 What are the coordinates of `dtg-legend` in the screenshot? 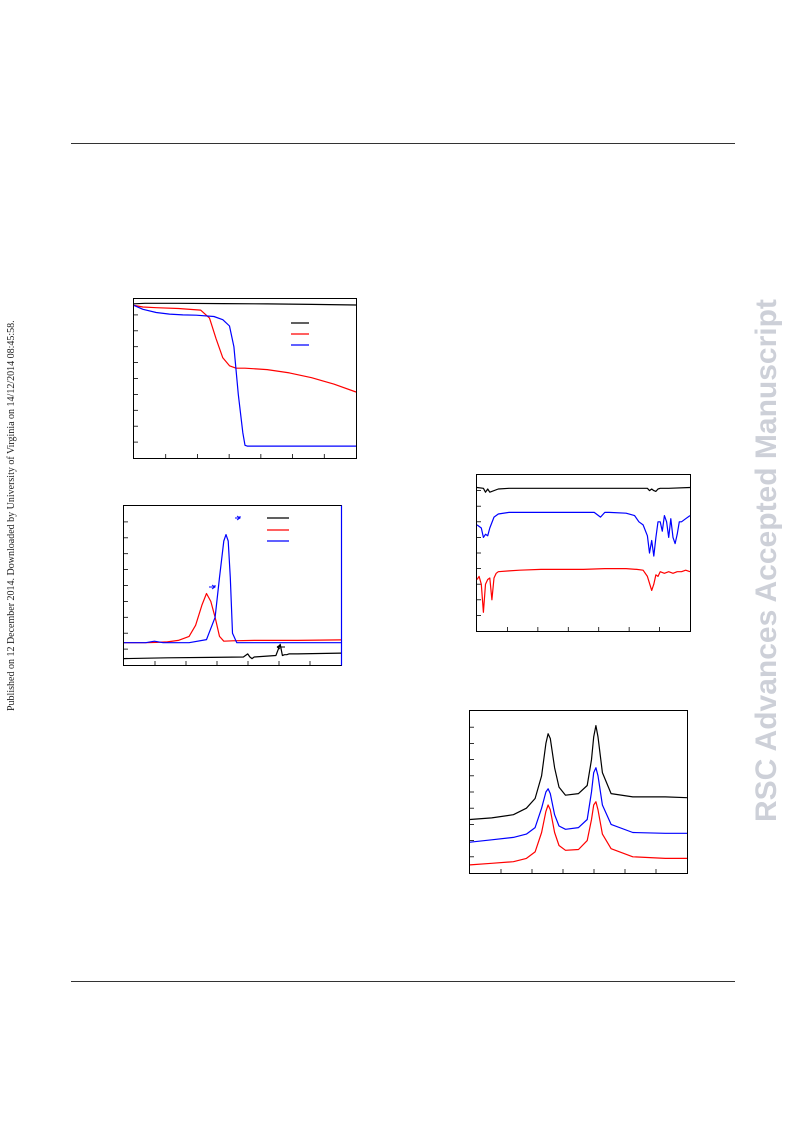 It's located at (278, 529).